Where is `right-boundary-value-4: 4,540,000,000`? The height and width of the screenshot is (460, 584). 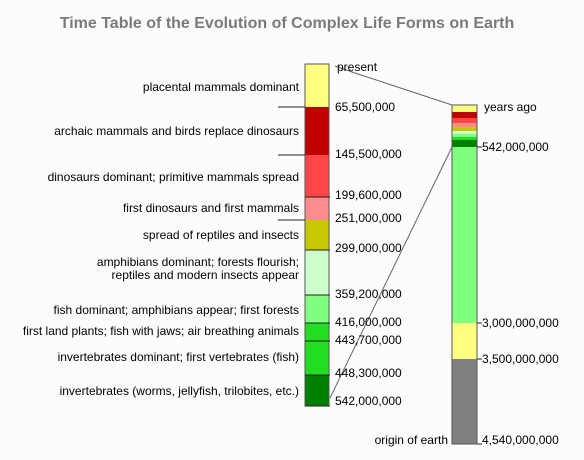
right-boundary-value-4: 4,540,000,000 is located at coordinates (520, 440).